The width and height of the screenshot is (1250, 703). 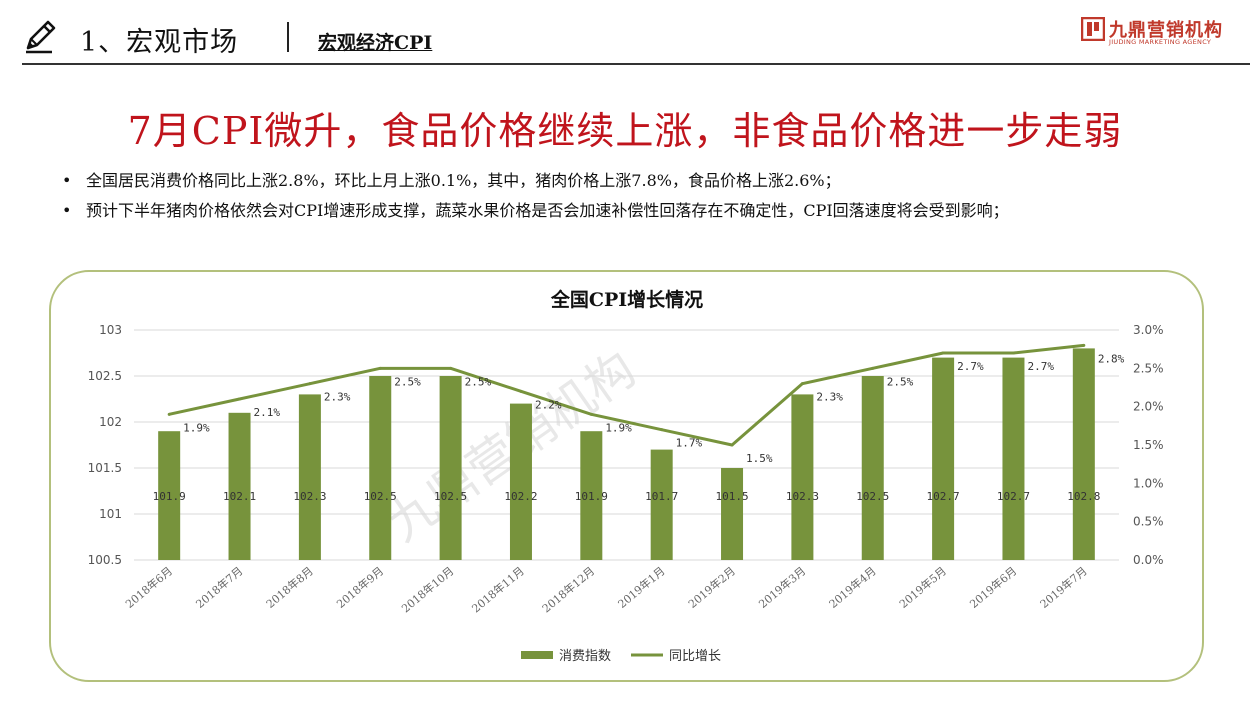 I want to click on y-right-tick-label: 3.0%, so click(x=1148, y=330).